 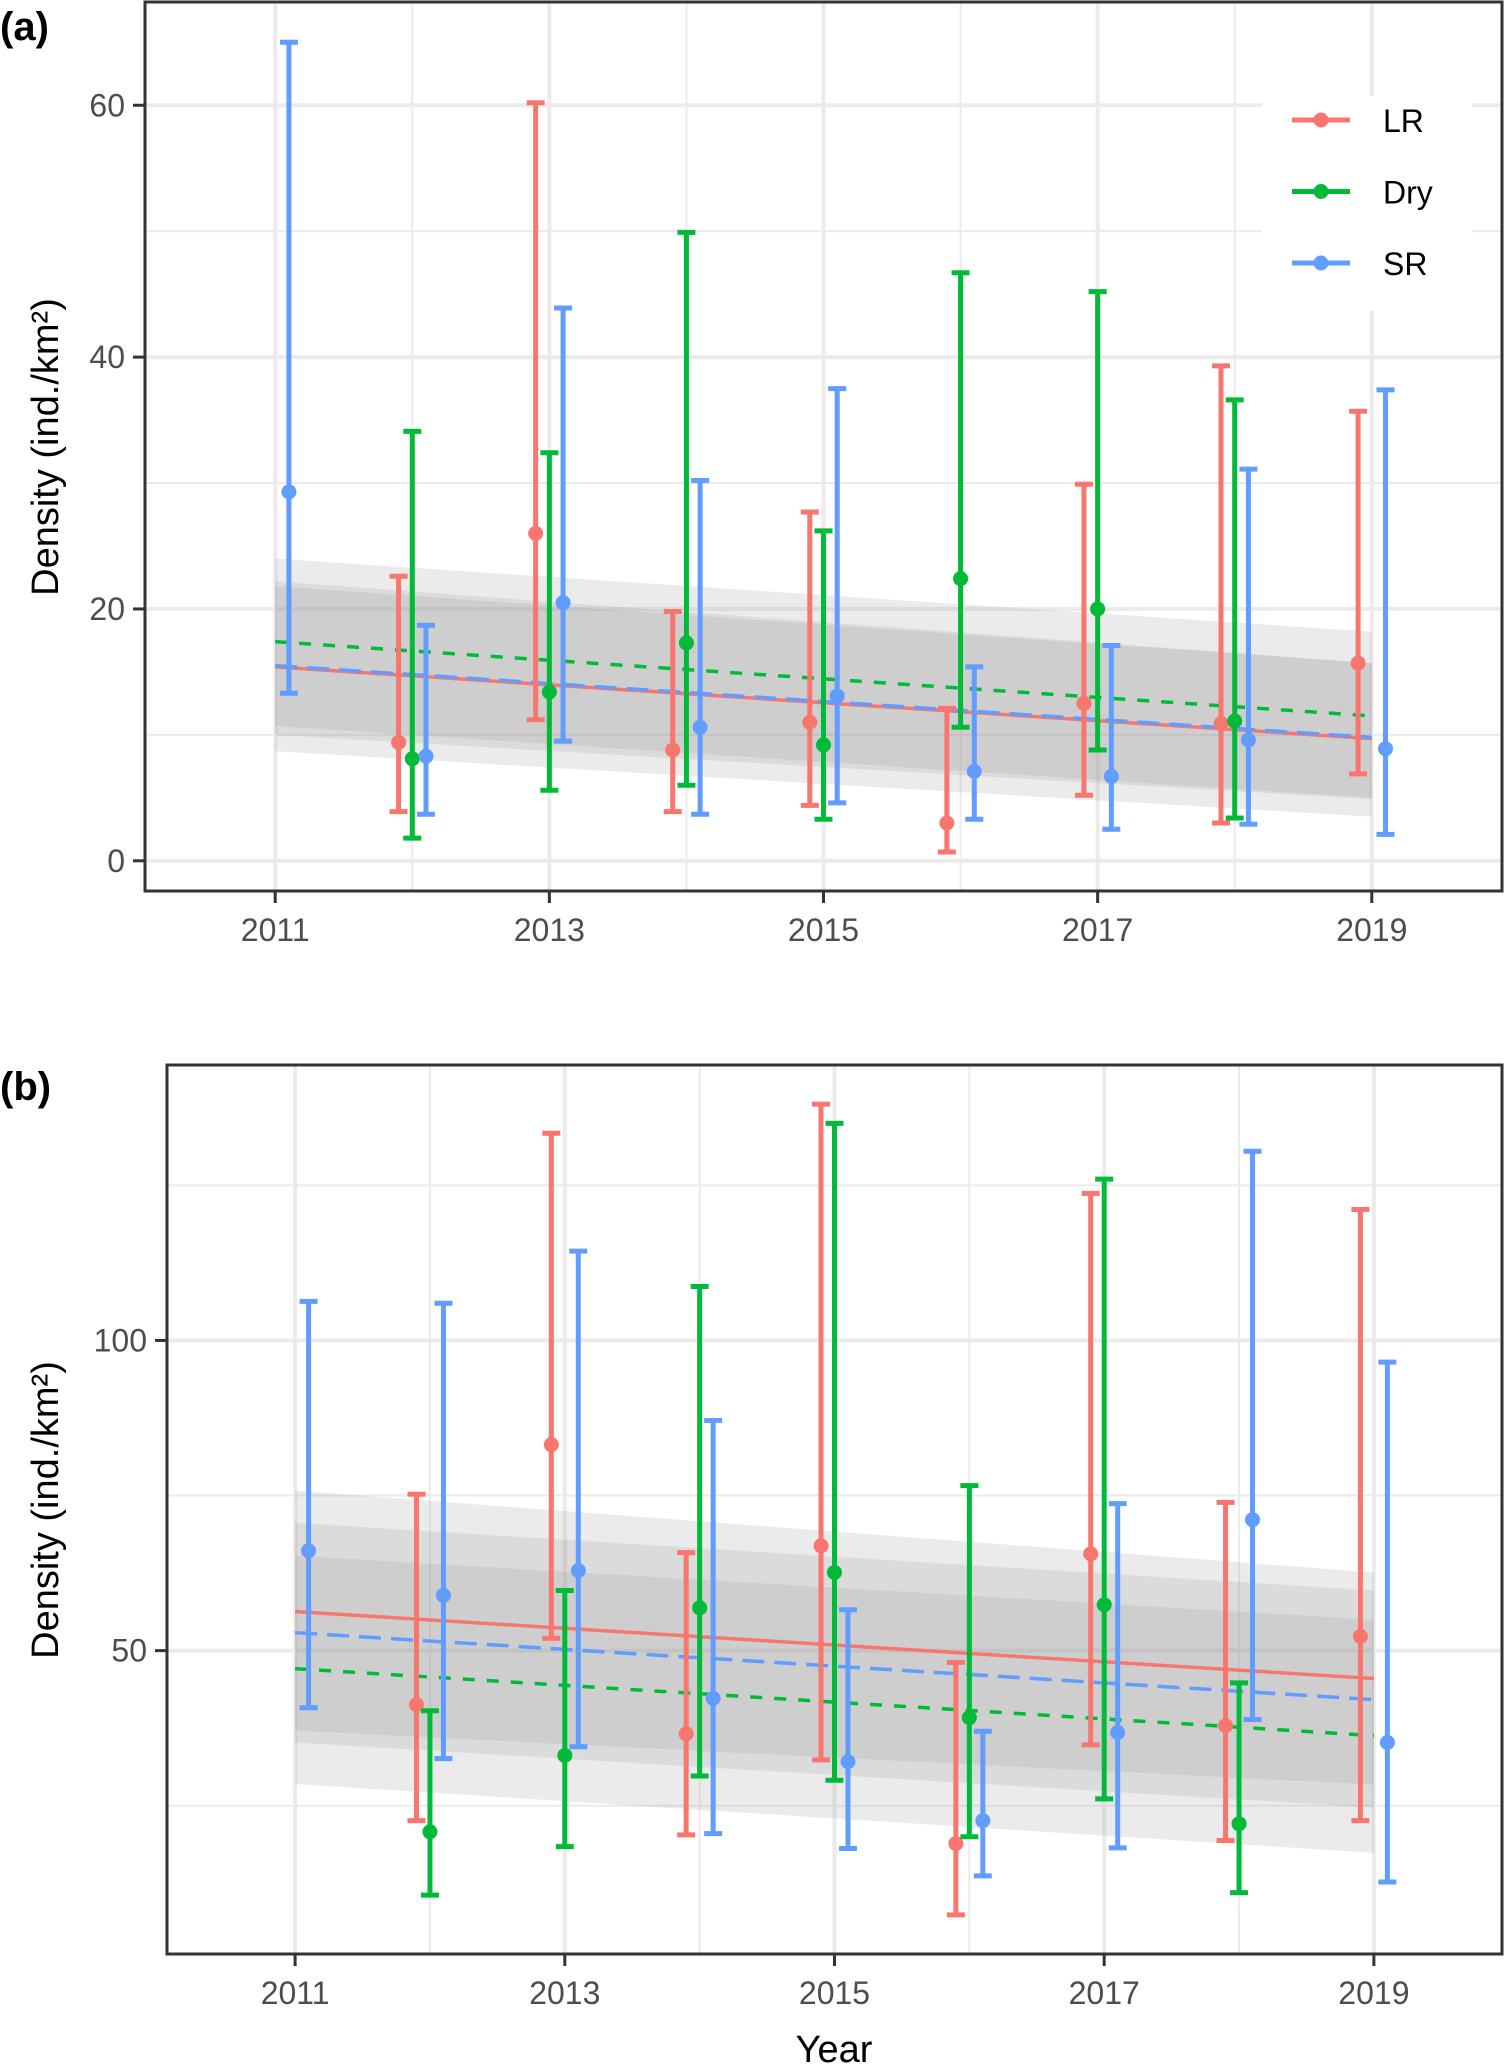 What do you see at coordinates (1097, 521) in the screenshot?
I see `errorbar-dry-2017` at bounding box center [1097, 521].